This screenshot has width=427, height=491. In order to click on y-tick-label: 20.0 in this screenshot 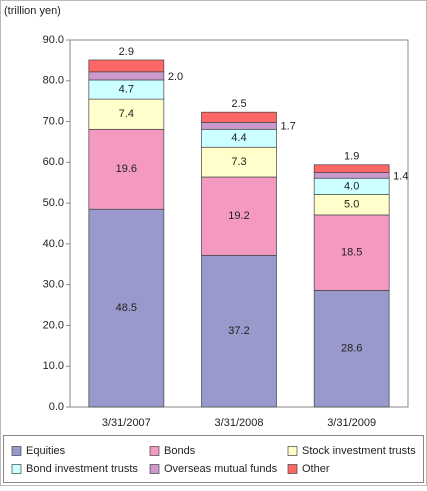, I will do `click(53, 325)`.